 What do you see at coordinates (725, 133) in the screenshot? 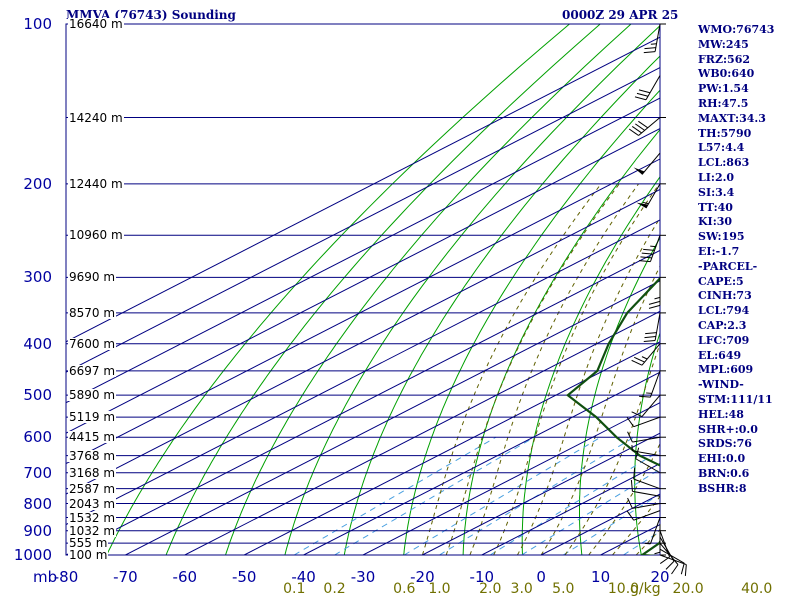
I see `index-item: TH:5790` at bounding box center [725, 133].